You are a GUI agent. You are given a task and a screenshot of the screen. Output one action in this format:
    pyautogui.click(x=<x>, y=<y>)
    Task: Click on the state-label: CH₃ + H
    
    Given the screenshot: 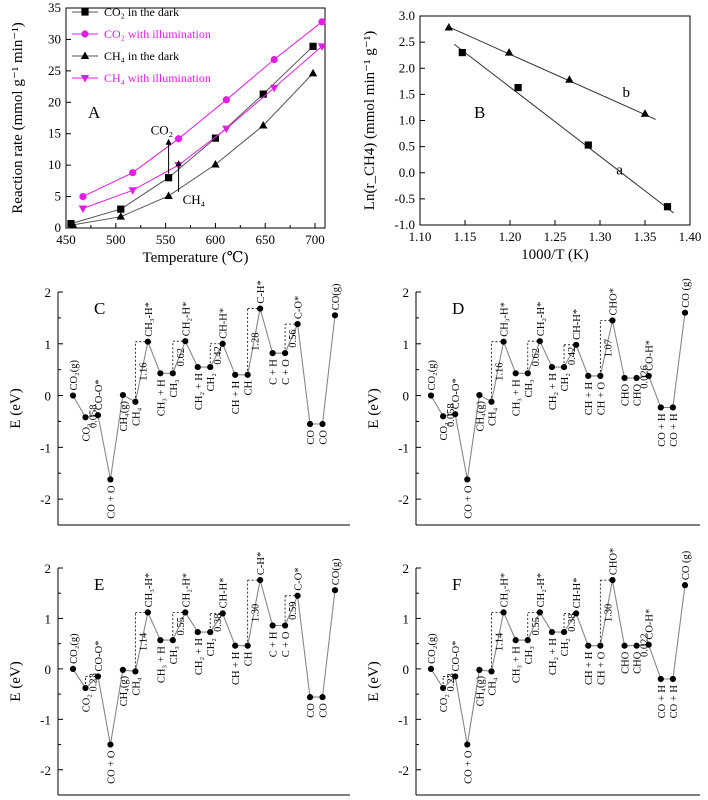 What is the action you would take?
    pyautogui.click(x=161, y=664)
    